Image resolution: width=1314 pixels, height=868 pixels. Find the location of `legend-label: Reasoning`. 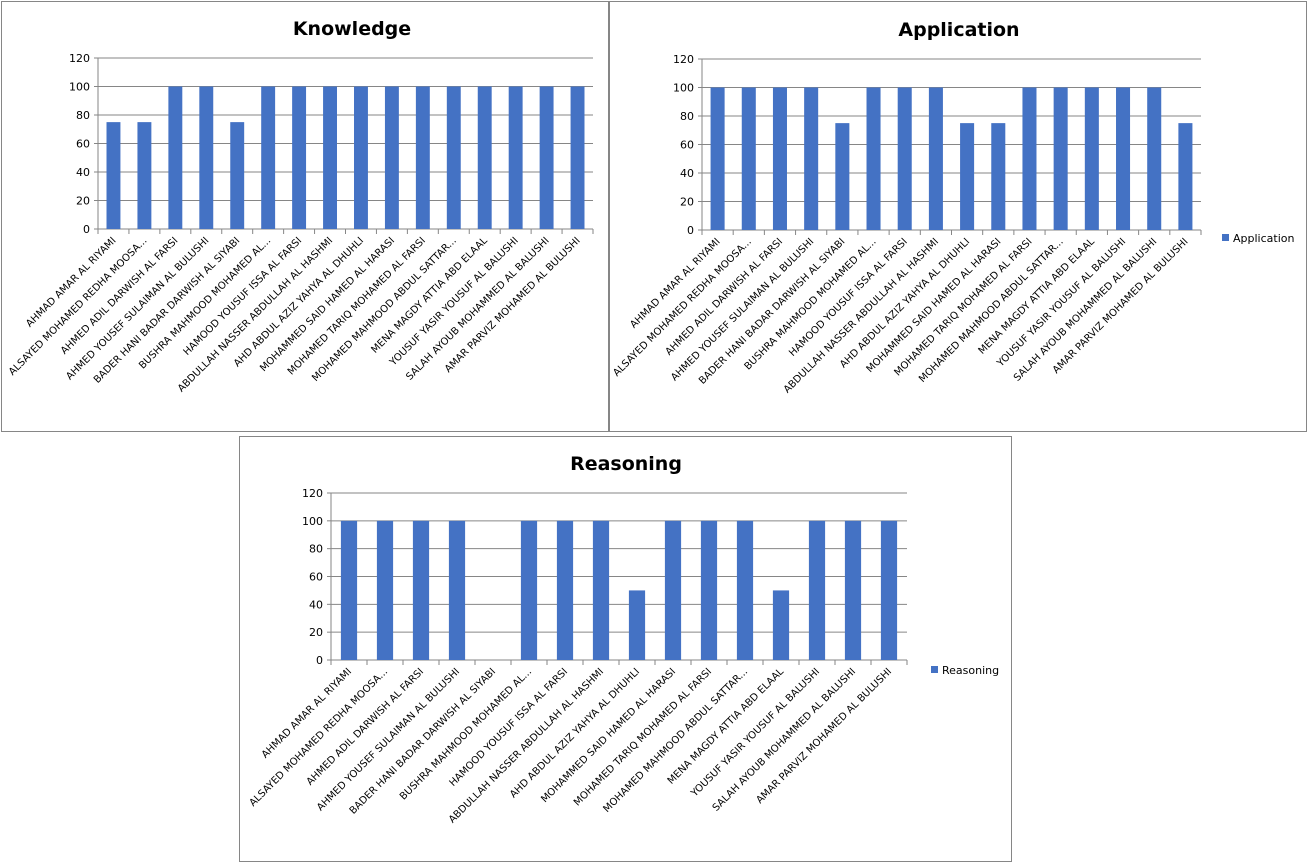

legend-label: Reasoning is located at coordinates (970, 670).